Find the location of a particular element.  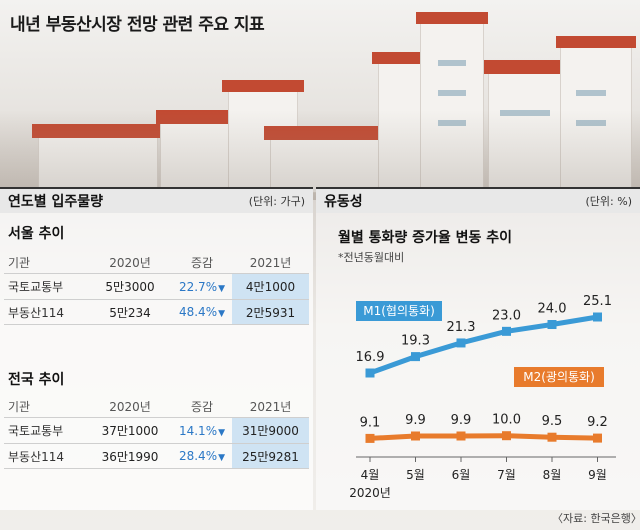

y2021-cell: 4만1000 is located at coordinates (270, 286).